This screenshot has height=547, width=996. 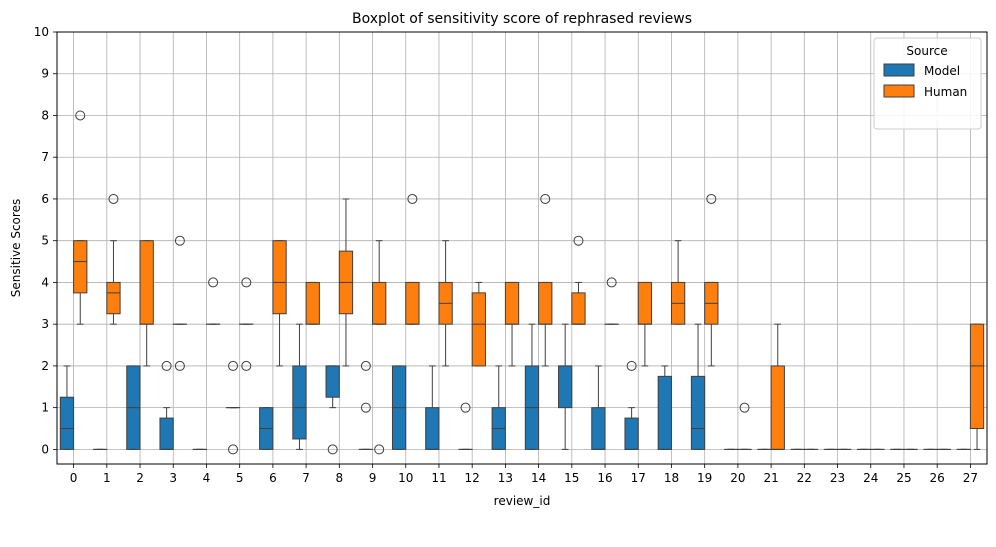 I want to click on y-tick-label: 1, so click(x=45, y=408).